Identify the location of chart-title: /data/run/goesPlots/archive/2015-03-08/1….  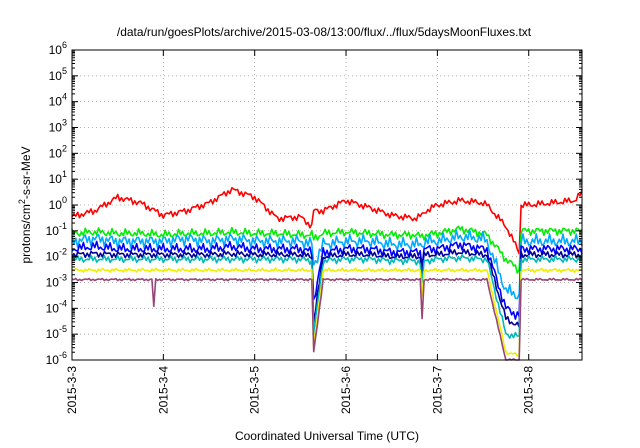
(324, 32).